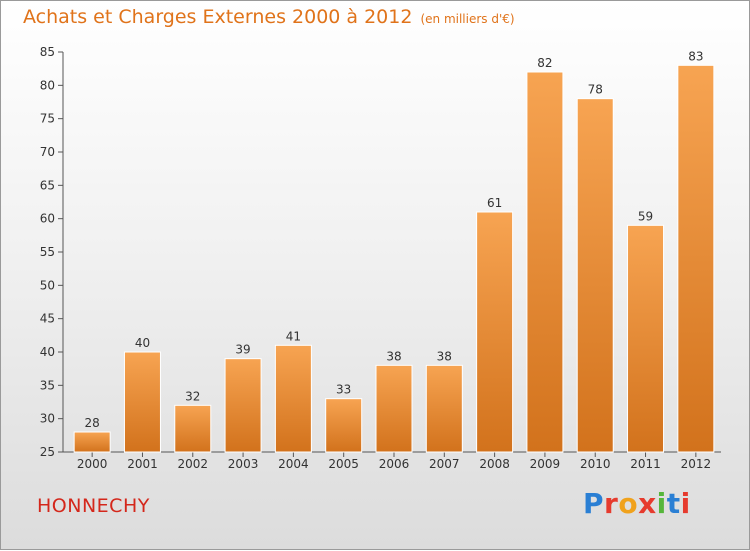 The width and height of the screenshot is (750, 551). Describe the element at coordinates (47, 85) in the screenshot. I see `y-tick-label: 80` at that location.